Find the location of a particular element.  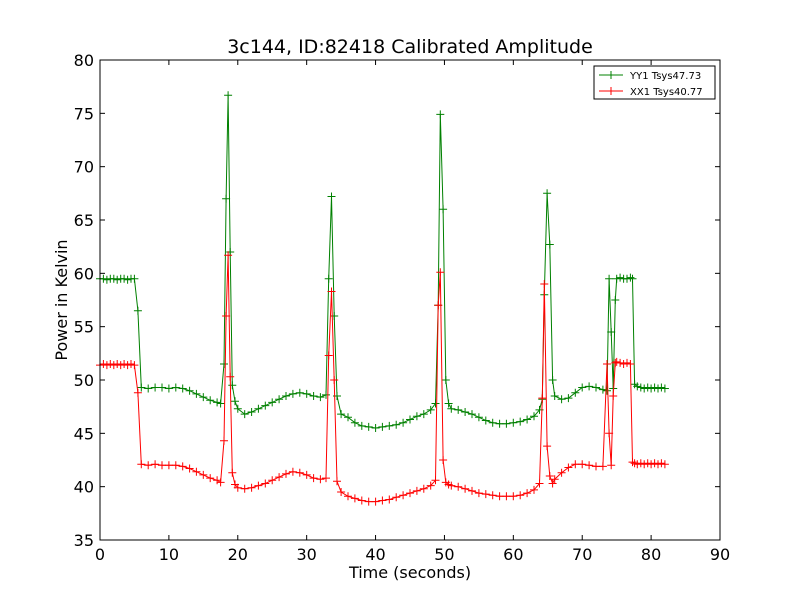

legend-entry: YY1 Tsys47.73 is located at coordinates (650, 76).